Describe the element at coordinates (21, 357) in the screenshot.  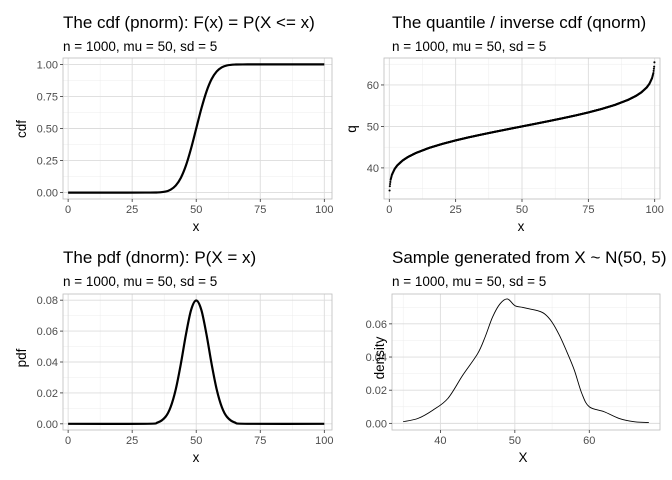
I see `pdf-ylabel: pdf` at that location.